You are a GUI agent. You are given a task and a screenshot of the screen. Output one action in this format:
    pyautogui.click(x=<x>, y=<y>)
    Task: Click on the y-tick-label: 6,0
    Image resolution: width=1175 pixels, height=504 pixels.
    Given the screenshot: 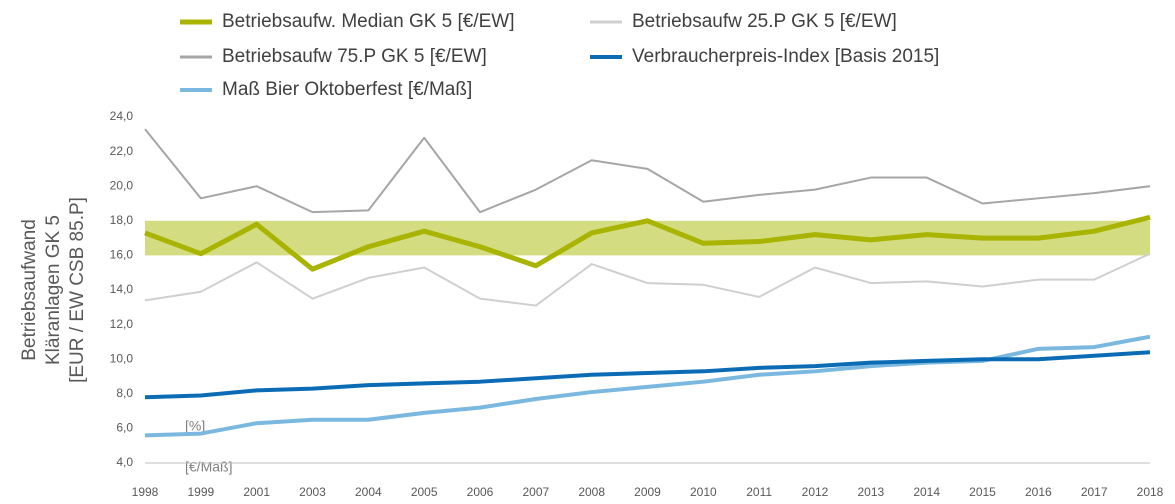 What is the action you would take?
    pyautogui.click(x=124, y=428)
    